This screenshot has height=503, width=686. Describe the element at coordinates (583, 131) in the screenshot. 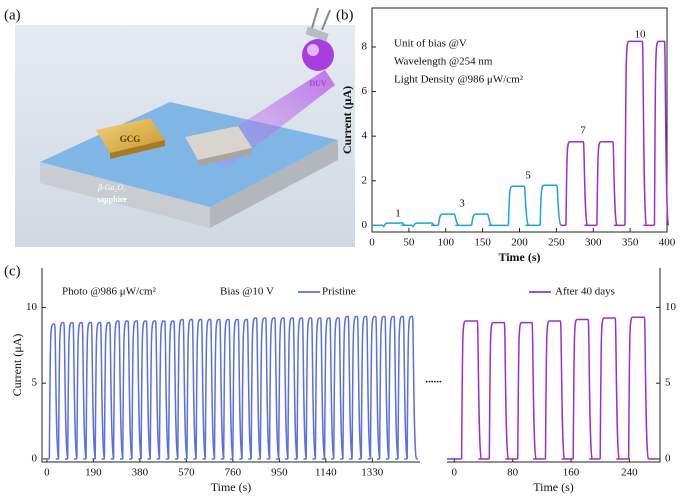

I see `annotation: 7` at that location.